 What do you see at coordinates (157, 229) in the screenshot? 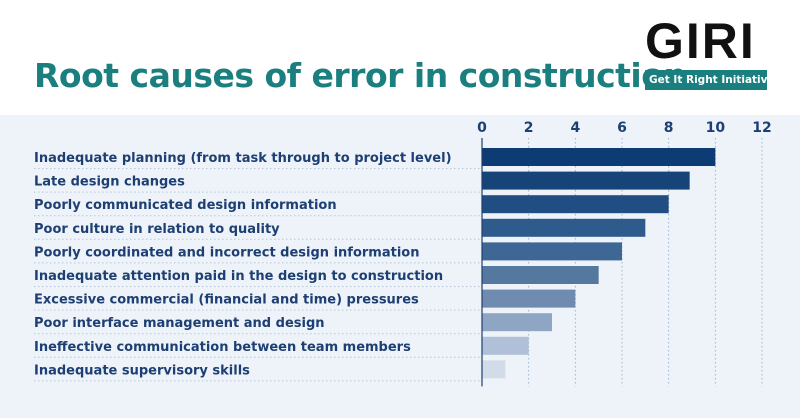
I see `category-label: Poor culture in relation to quality` at bounding box center [157, 229].